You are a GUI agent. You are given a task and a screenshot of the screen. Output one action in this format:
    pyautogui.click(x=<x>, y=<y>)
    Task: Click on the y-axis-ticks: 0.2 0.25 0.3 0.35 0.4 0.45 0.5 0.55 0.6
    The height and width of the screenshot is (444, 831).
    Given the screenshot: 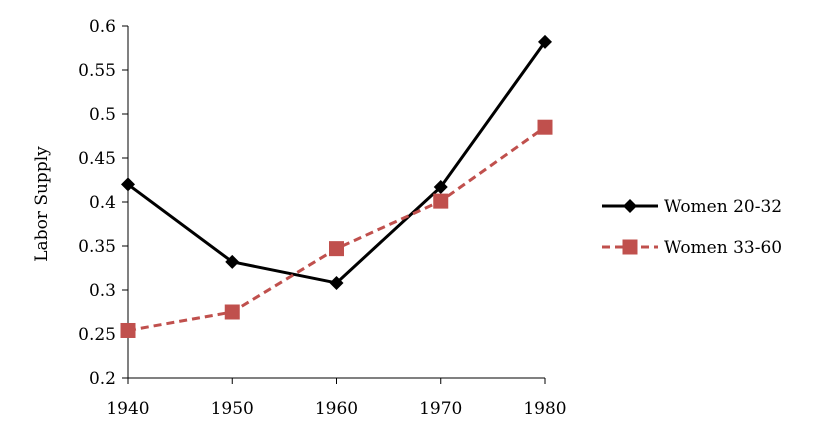 What is the action you would take?
    pyautogui.click(x=103, y=203)
    